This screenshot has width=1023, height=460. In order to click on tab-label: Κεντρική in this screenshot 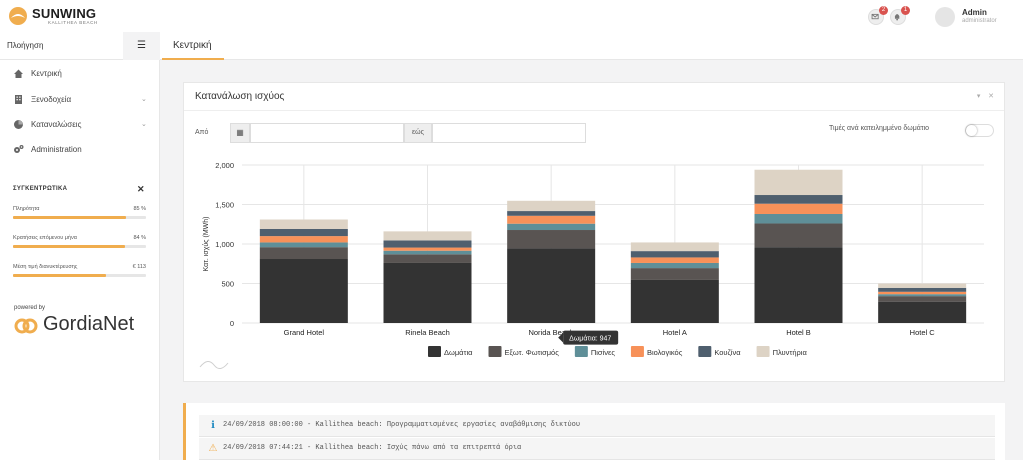, I will do `click(192, 45)`.